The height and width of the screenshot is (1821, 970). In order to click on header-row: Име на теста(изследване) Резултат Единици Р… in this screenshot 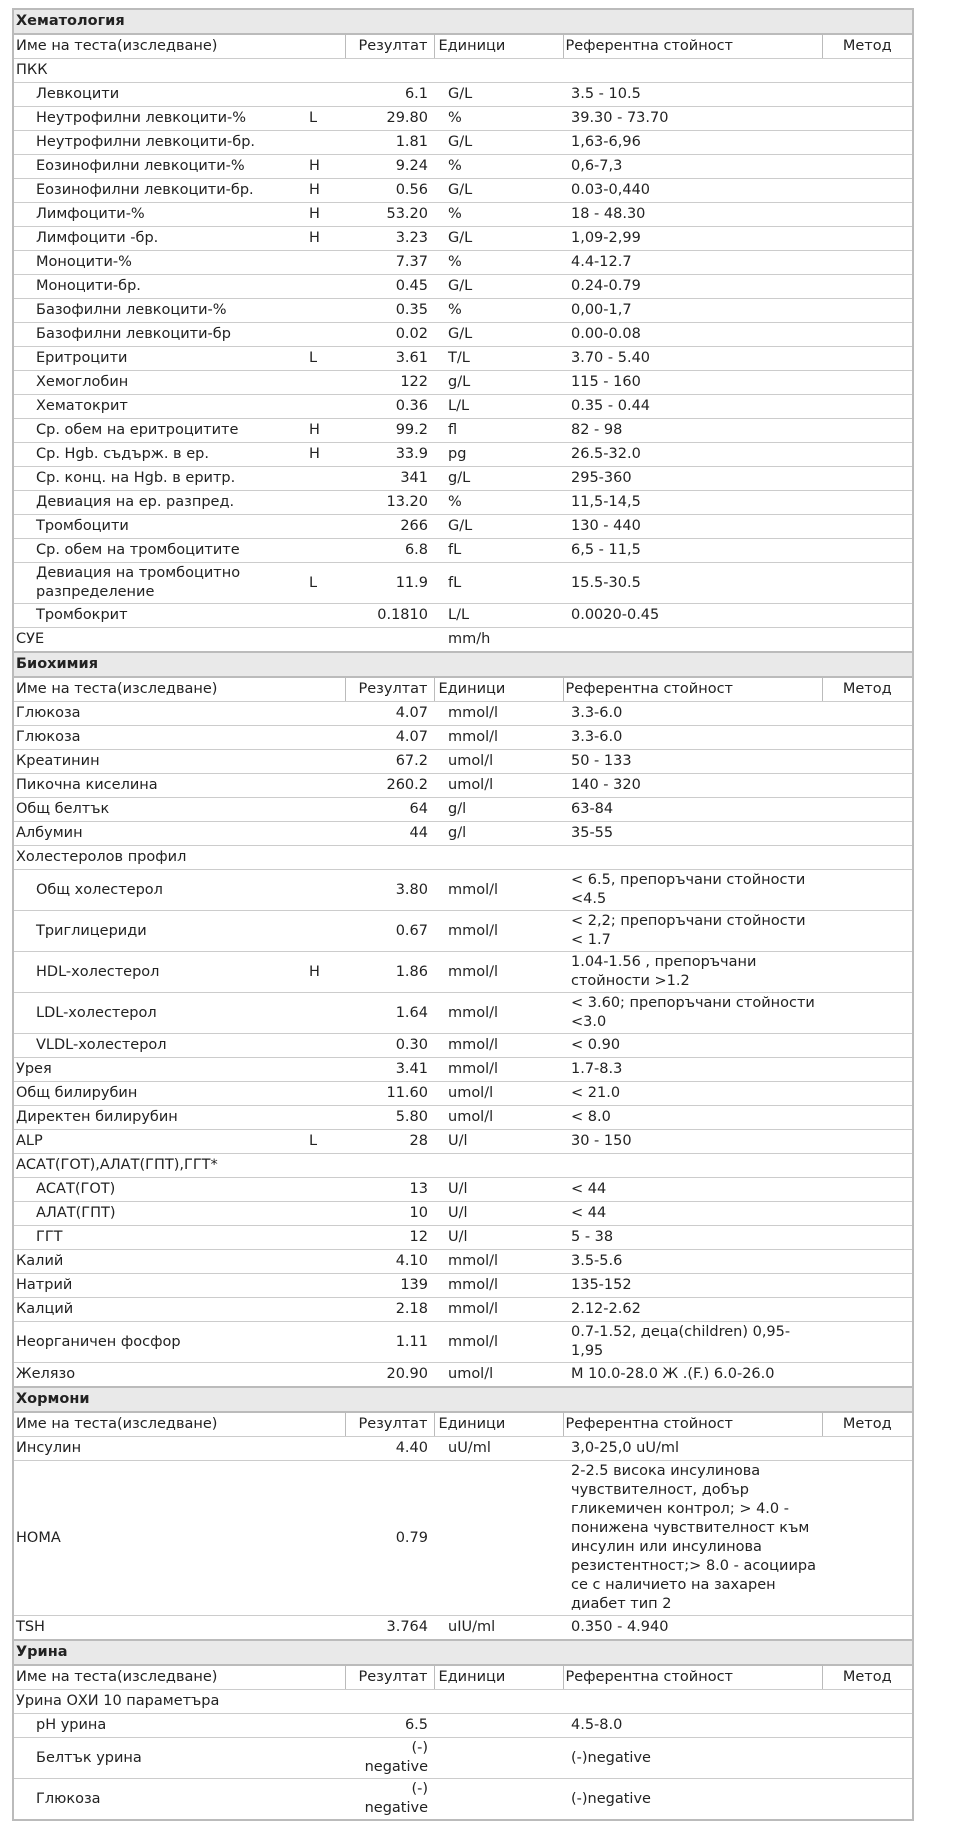, I will do `click(463, 689)`.